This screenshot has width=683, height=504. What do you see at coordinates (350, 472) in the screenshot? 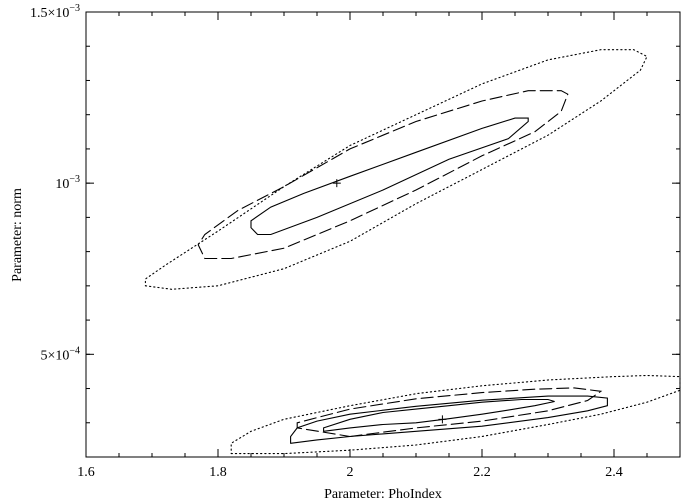
I see `x-tick-label: 2` at bounding box center [350, 472].